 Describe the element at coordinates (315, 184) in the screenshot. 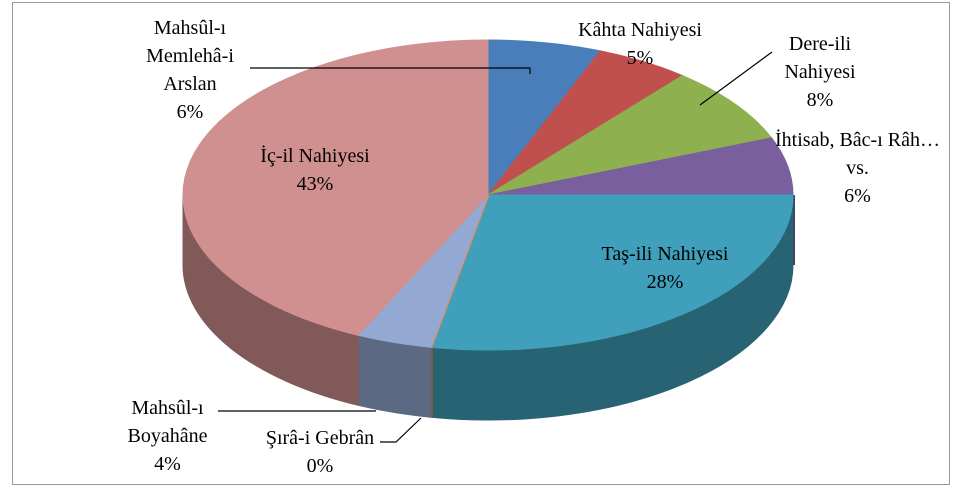

I see `value-label: 43%` at that location.